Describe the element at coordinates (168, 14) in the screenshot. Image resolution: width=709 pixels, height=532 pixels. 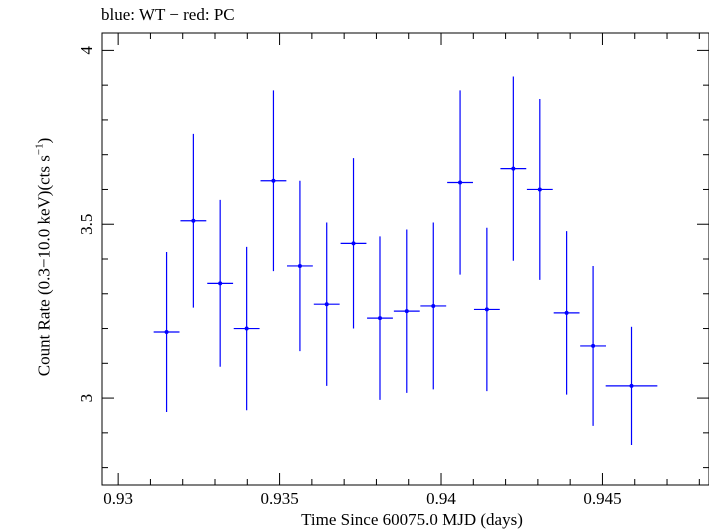
I see `chart-title: blue: WT − red: PC` at that location.